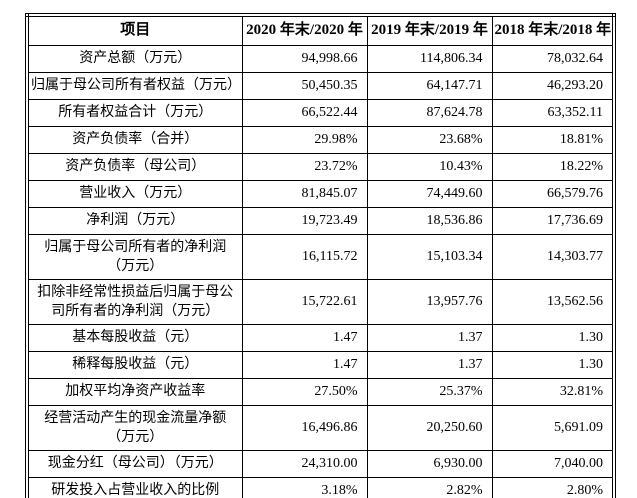 The height and width of the screenshot is (498, 637). What do you see at coordinates (134, 364) in the screenshot?
I see `row-label: 稀释每股收益（元）` at bounding box center [134, 364].